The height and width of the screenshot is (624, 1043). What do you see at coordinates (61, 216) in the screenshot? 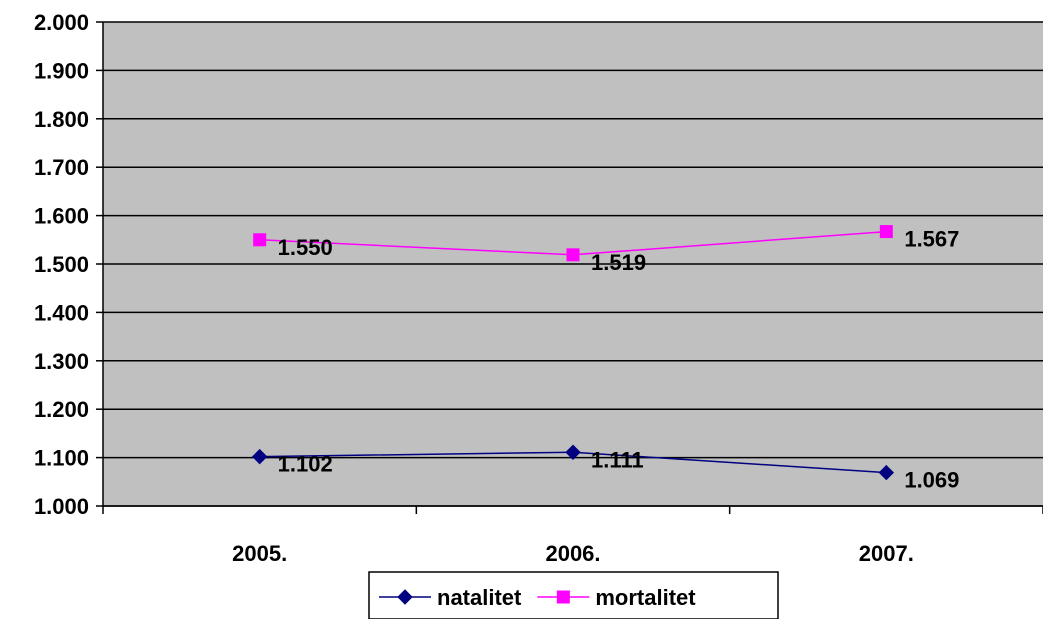
I see `y-tick-label: 1.600` at bounding box center [61, 216].